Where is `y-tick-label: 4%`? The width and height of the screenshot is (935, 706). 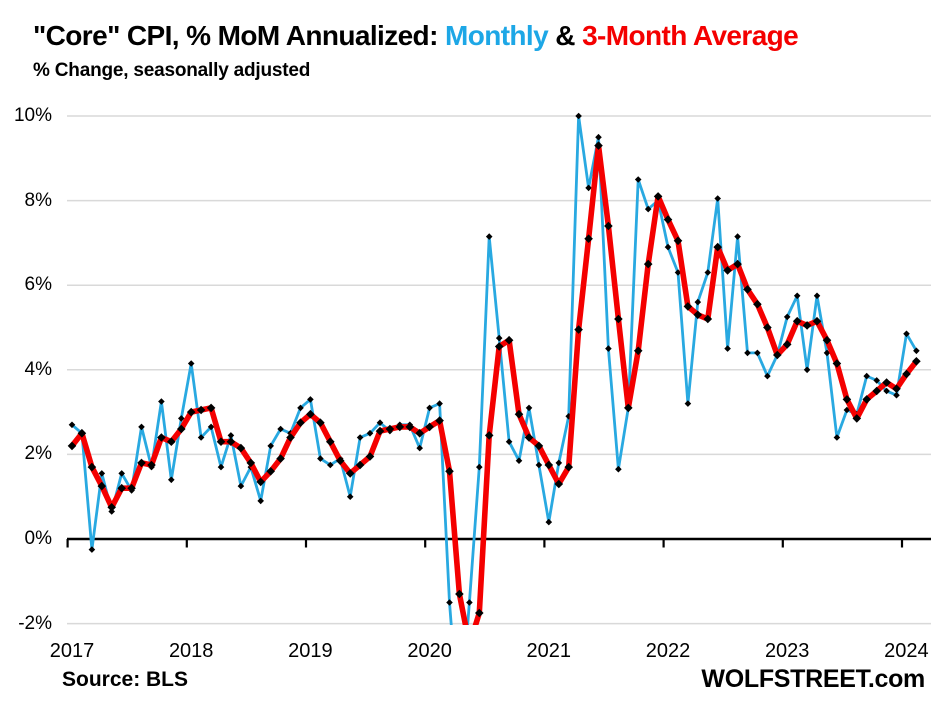 y-tick-label: 4% is located at coordinates (38, 369).